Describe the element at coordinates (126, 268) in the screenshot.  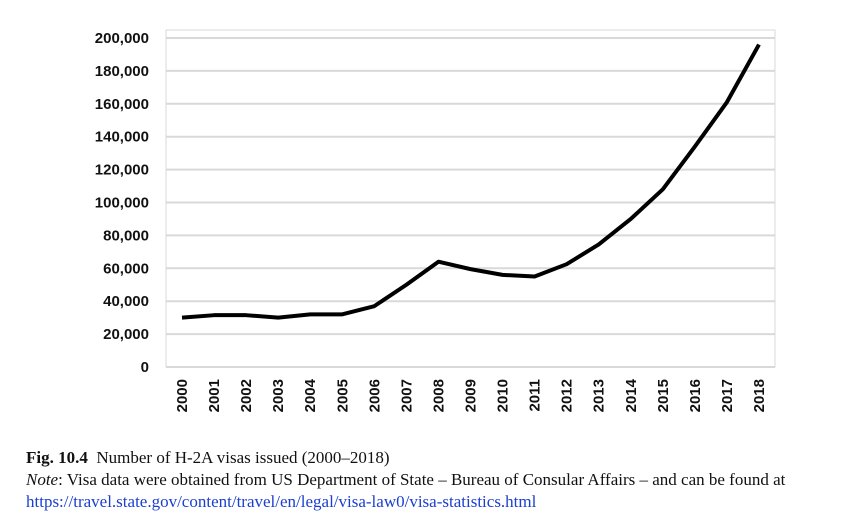
I see `y-tick-label: 60,000` at that location.